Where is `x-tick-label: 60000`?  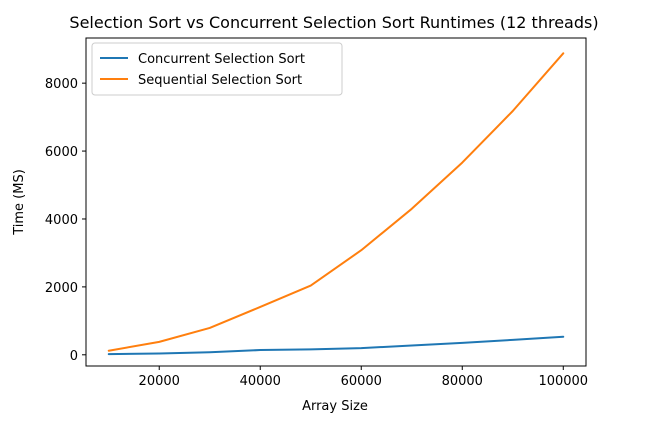 x-tick-label: 60000 is located at coordinates (361, 381).